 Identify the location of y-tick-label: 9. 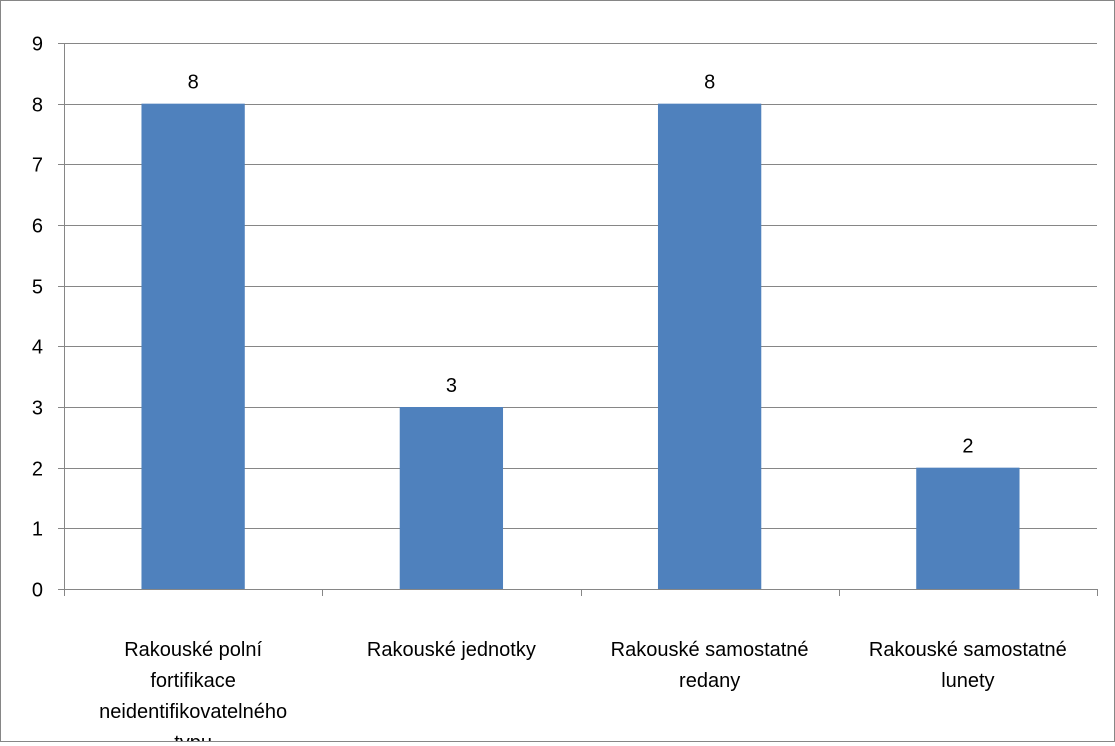
(37, 45).